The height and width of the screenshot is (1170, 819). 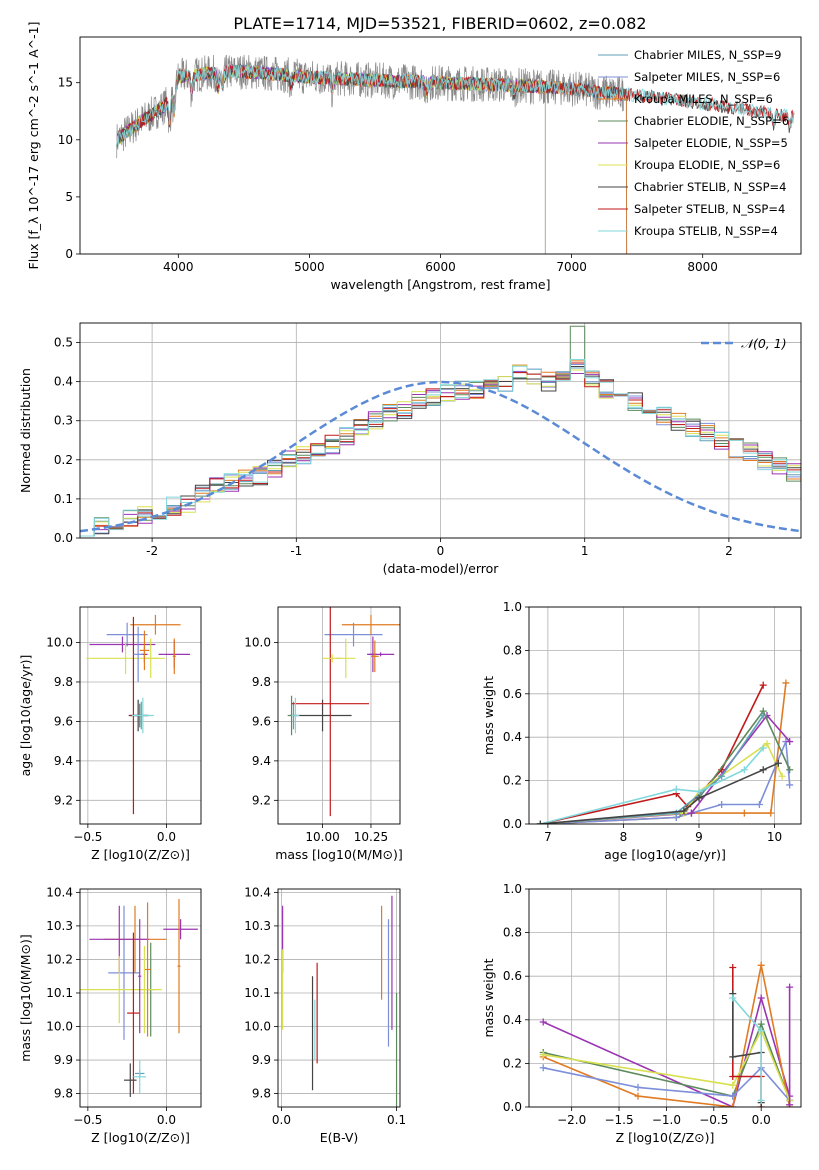 What do you see at coordinates (152, 551) in the screenshot?
I see `x-tick-label: -2` at bounding box center [152, 551].